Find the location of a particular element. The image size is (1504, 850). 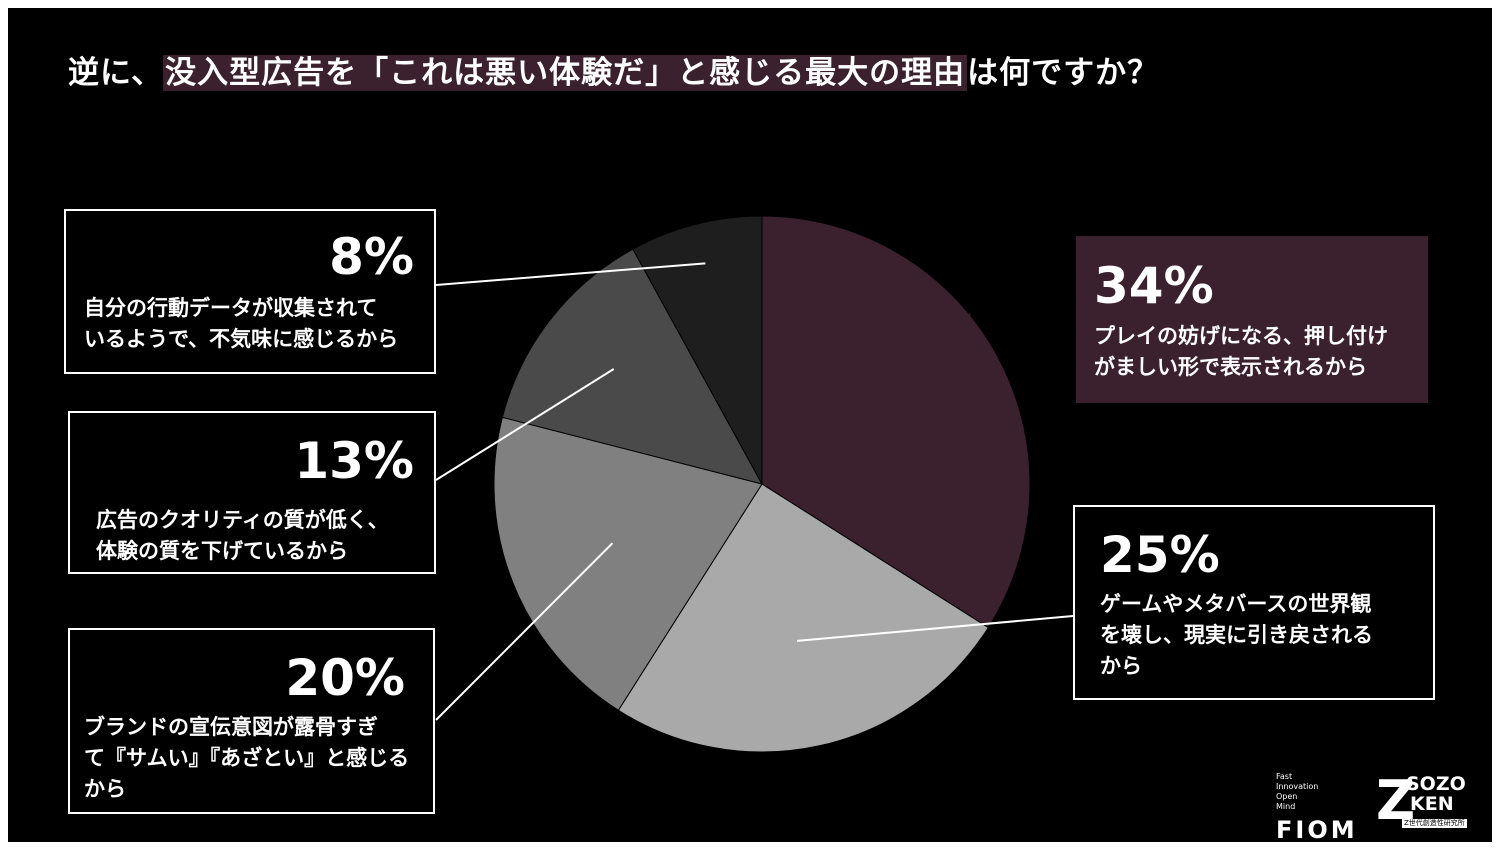

fiom-logo-subtitle: Fast Innovation Open Mind is located at coordinates (1297, 791).